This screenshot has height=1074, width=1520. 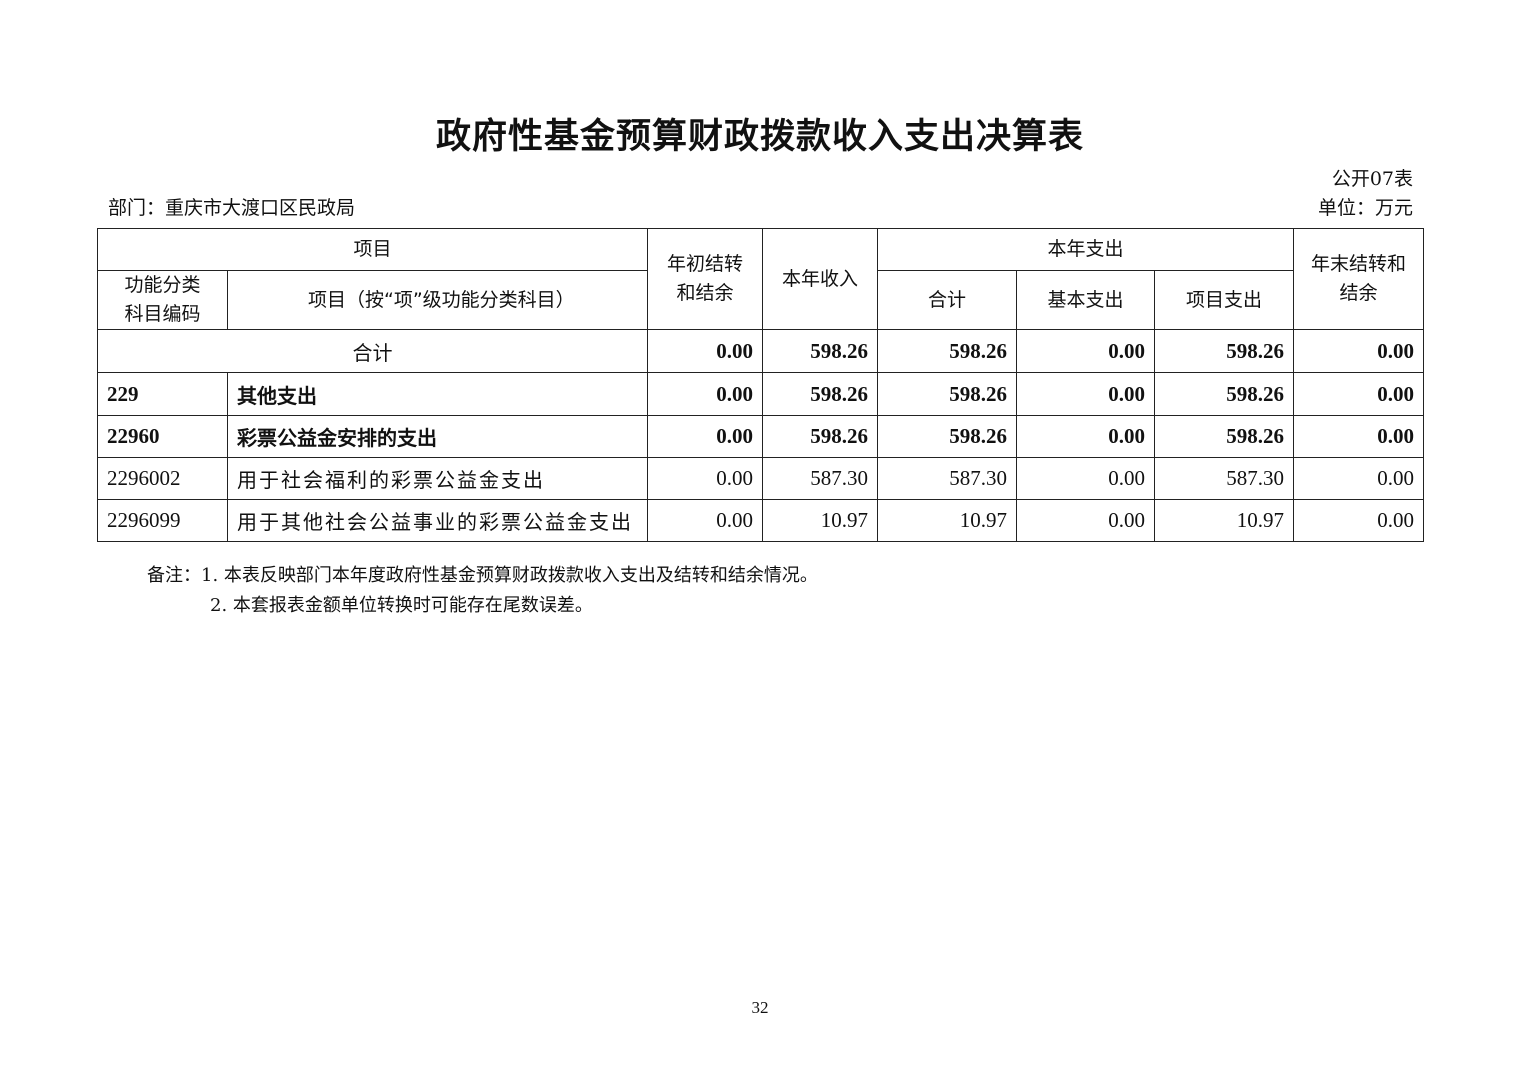 I want to click on code-cell: 2296002, so click(x=162, y=478).